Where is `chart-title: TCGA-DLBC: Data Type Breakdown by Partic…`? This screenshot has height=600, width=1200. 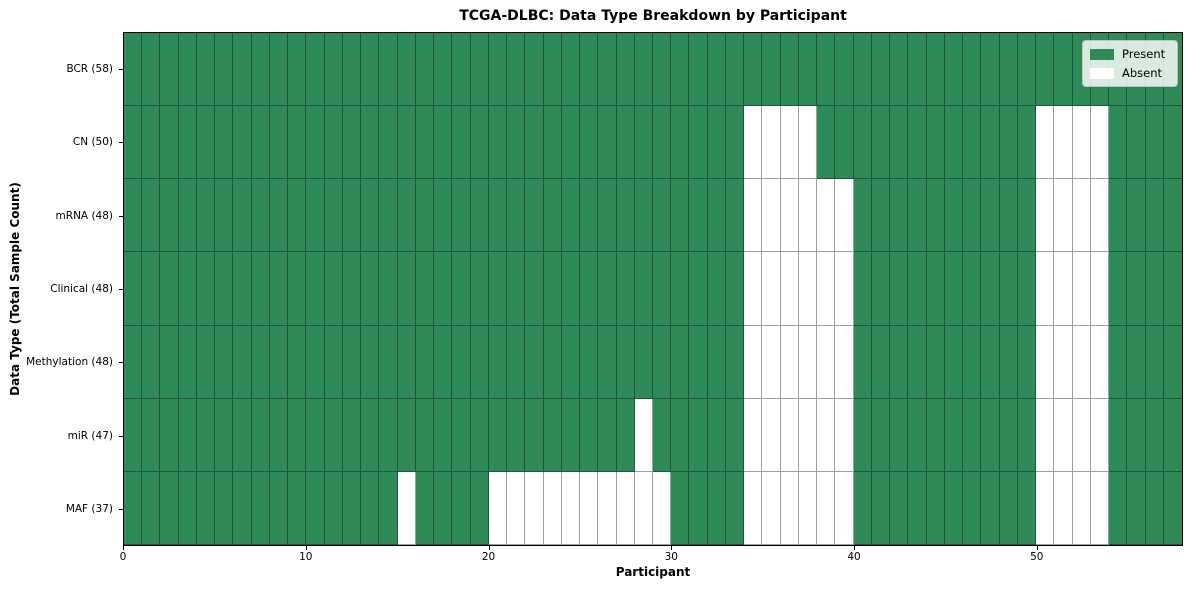
chart-title: TCGA-DLBC: Data Type Breakdown by Partic… is located at coordinates (653, 16).